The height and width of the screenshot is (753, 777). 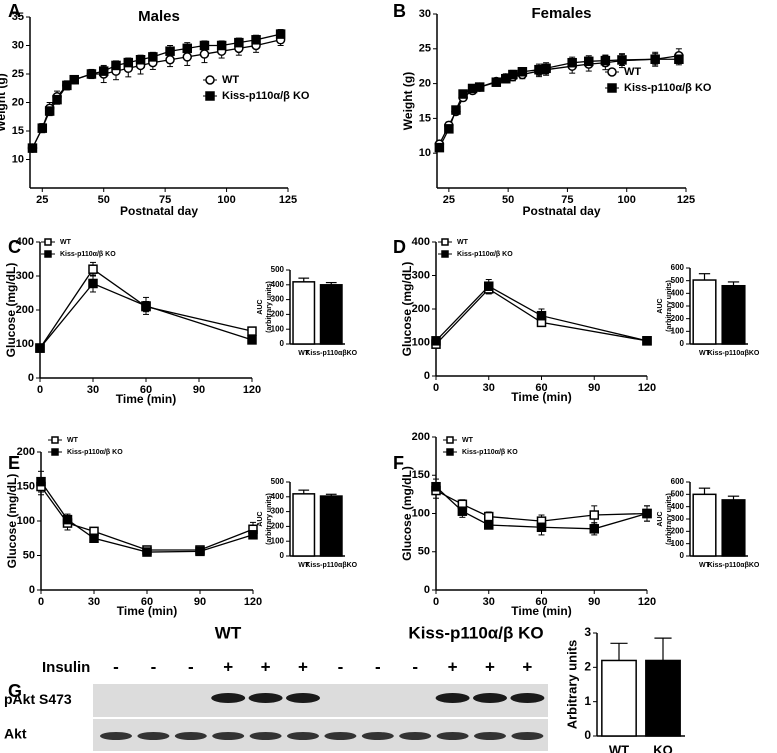 I want to click on y-axis-label: AUC, so click(x=260, y=306).